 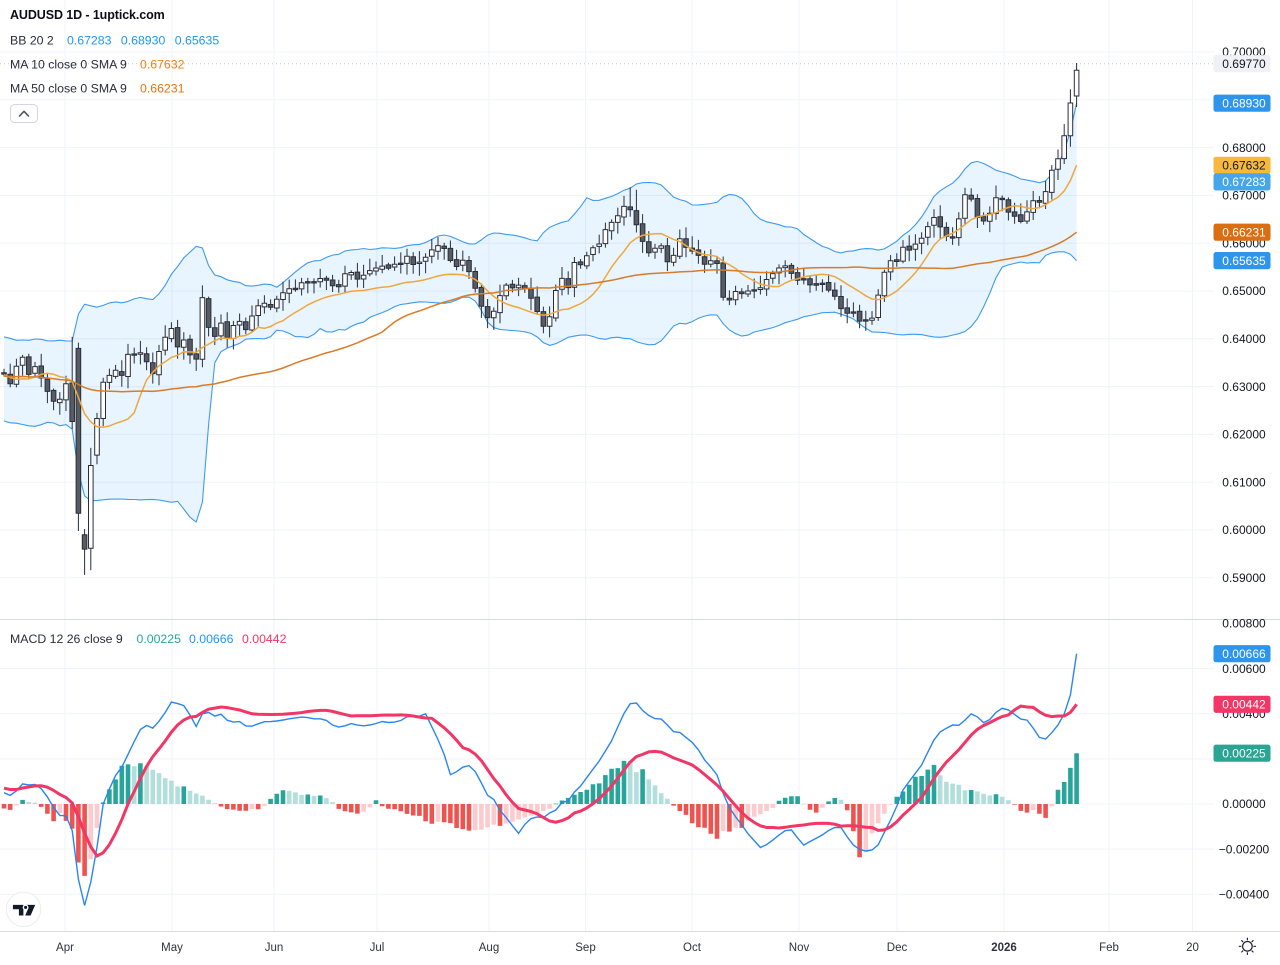 What do you see at coordinates (489, 948) in the screenshot?
I see `svg-text: Aug` at bounding box center [489, 948].